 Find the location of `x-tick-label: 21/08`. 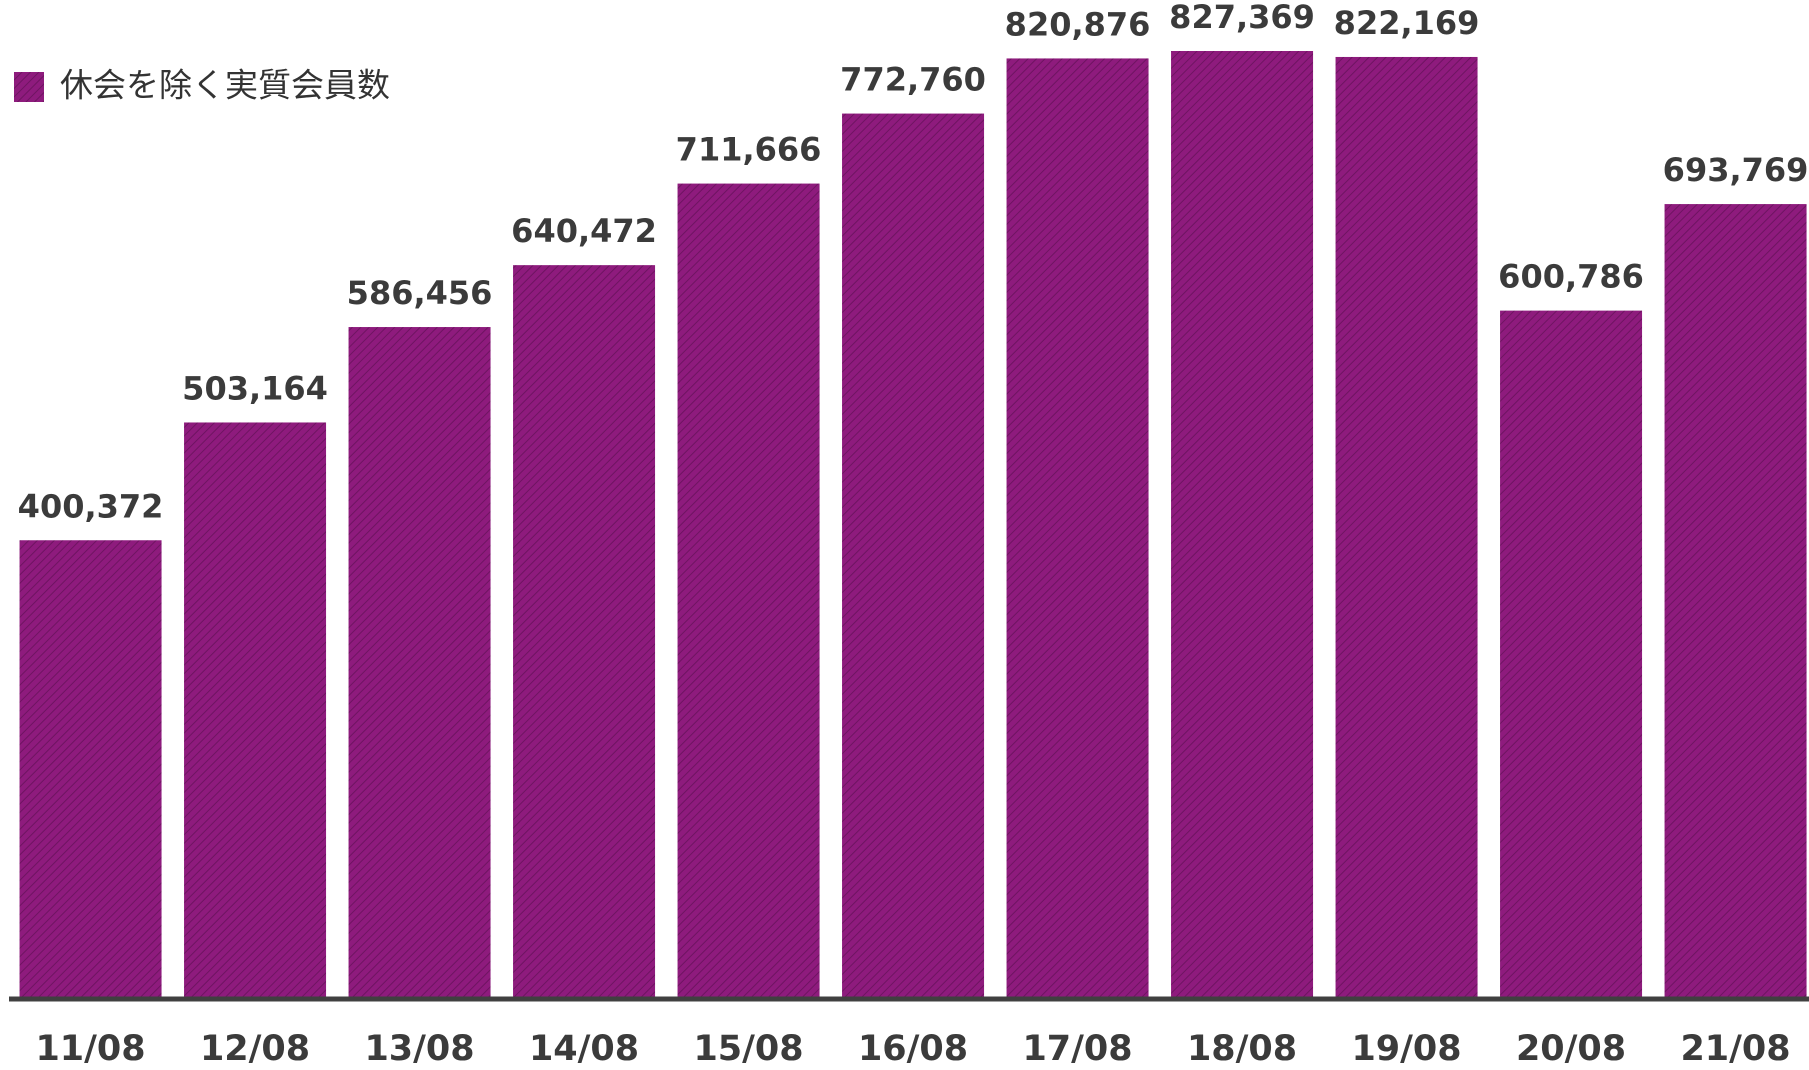

x-tick-label: 21/08 is located at coordinates (1735, 1049).